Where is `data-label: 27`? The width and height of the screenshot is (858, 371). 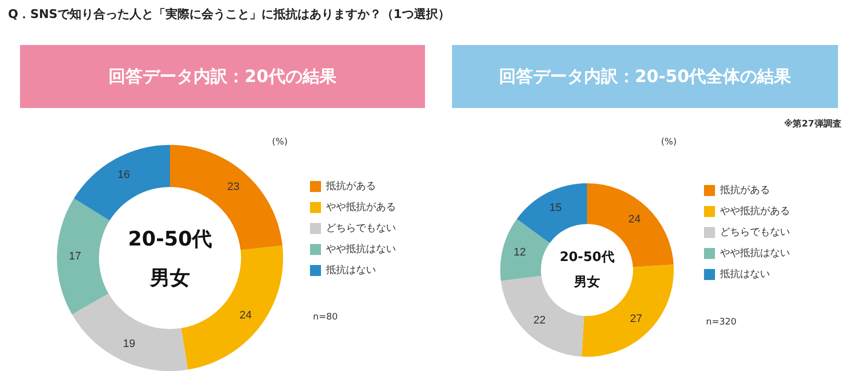
data-label: 27 is located at coordinates (636, 319).